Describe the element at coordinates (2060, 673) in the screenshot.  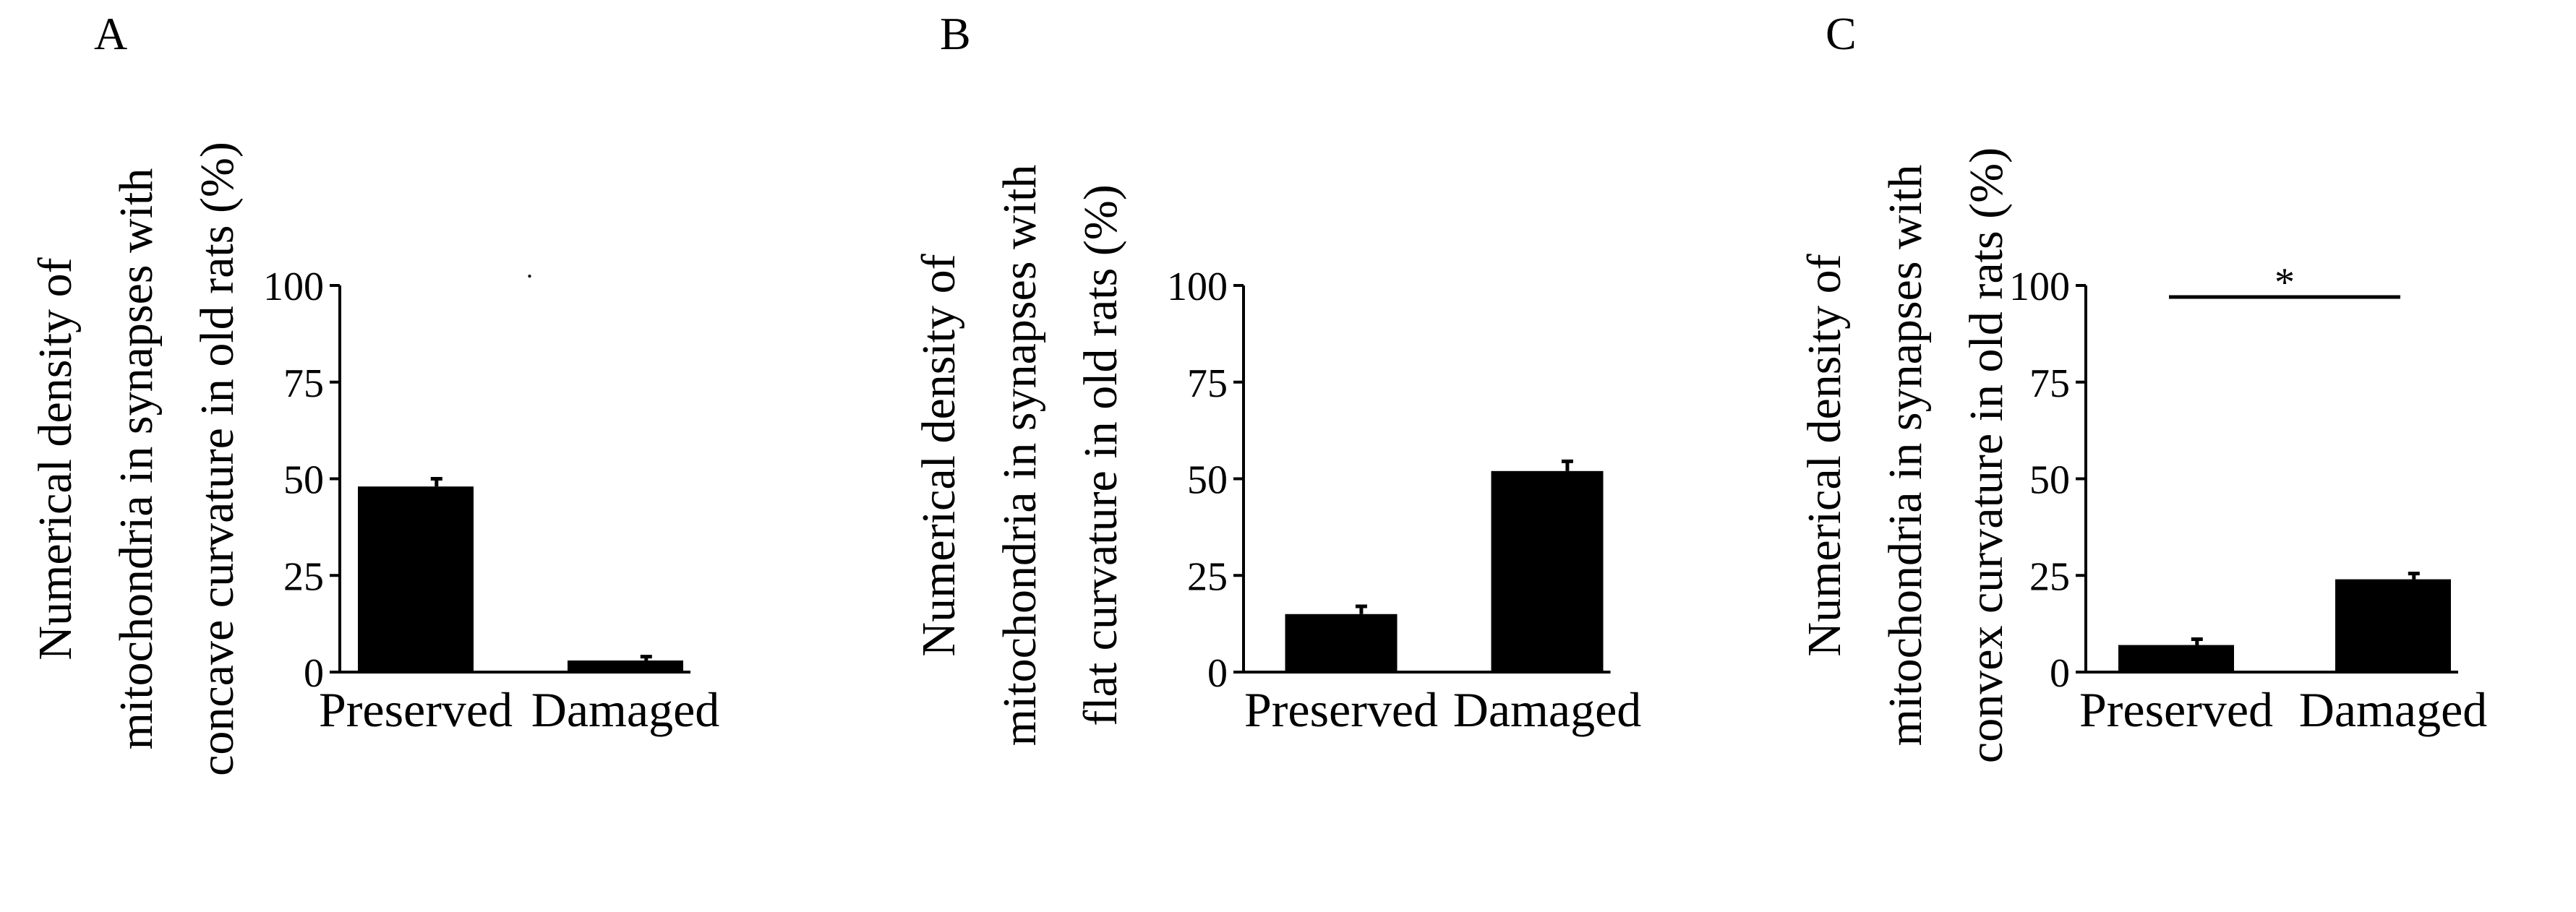
I see `panel-c-ytick-label-0: 0` at that location.